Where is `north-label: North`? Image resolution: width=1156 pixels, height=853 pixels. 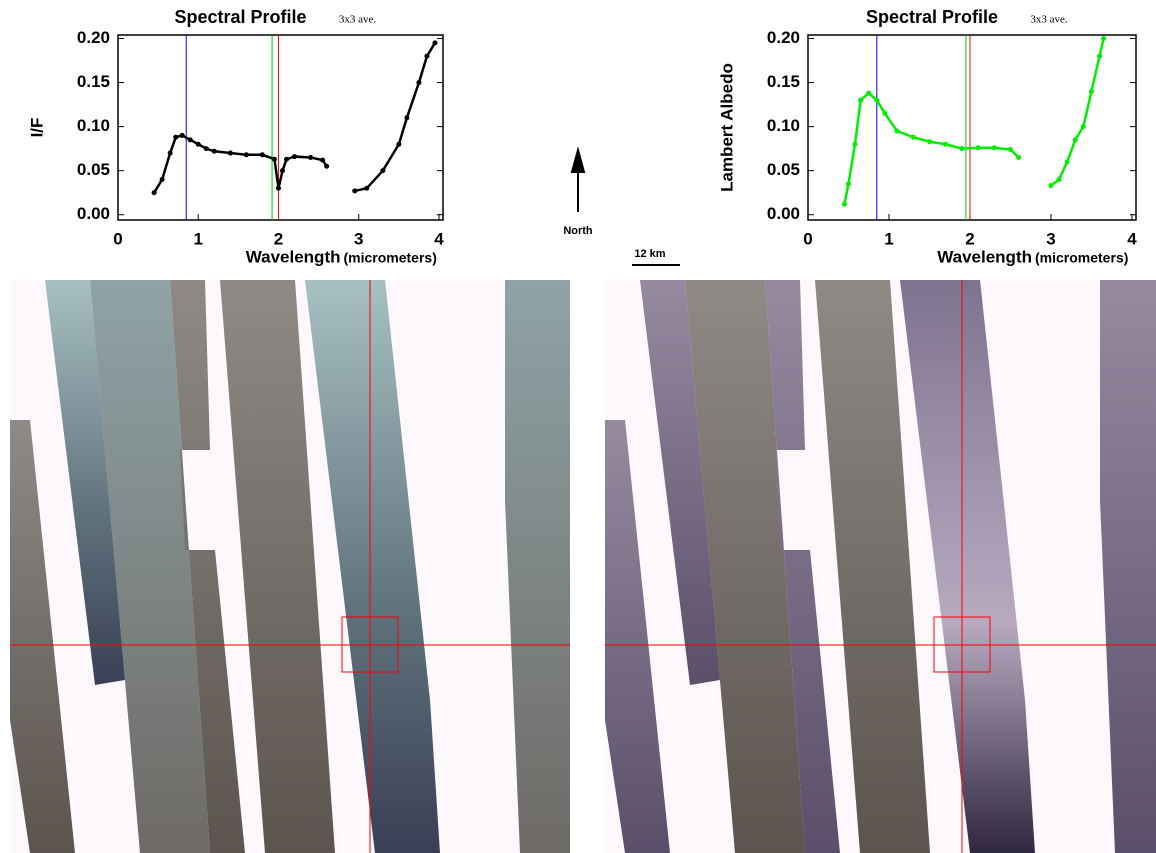
north-label: North is located at coordinates (578, 231).